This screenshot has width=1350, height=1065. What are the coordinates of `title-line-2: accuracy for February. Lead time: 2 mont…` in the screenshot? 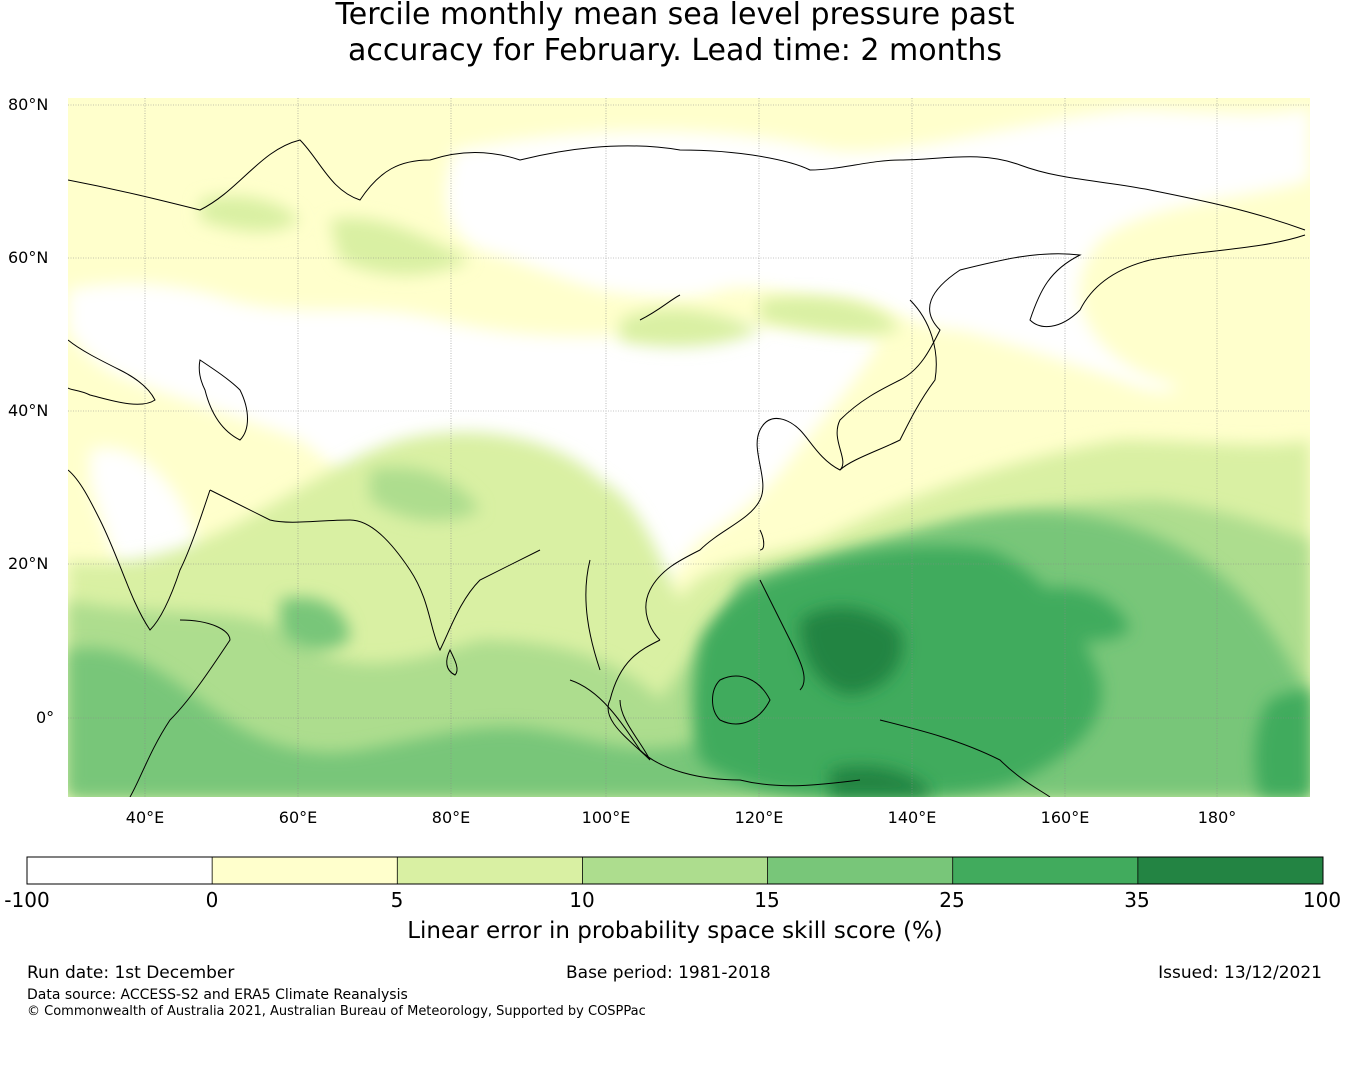 It's located at (675, 50).